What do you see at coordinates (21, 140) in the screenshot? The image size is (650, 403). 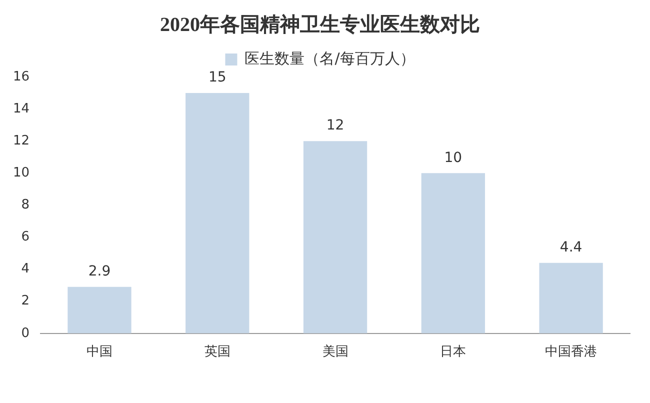 I see `y-tick-label: 12` at bounding box center [21, 140].